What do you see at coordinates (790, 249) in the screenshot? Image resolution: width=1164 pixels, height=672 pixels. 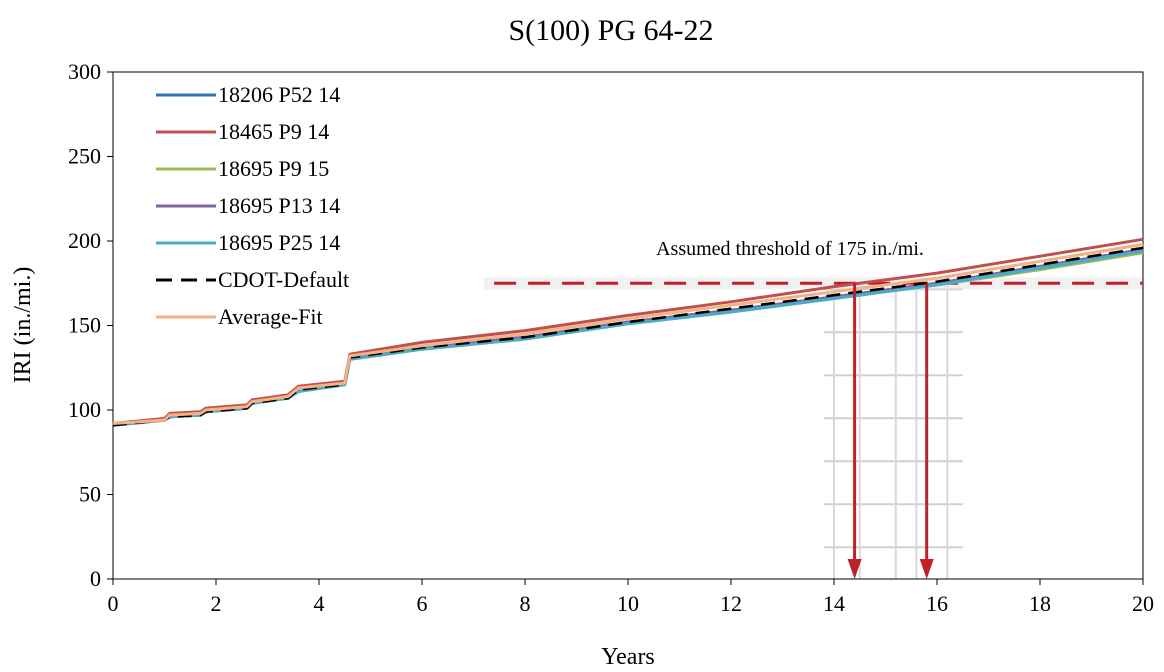 I see `threshold-label: Assumed threshold of 175 in./mi.` at bounding box center [790, 249].